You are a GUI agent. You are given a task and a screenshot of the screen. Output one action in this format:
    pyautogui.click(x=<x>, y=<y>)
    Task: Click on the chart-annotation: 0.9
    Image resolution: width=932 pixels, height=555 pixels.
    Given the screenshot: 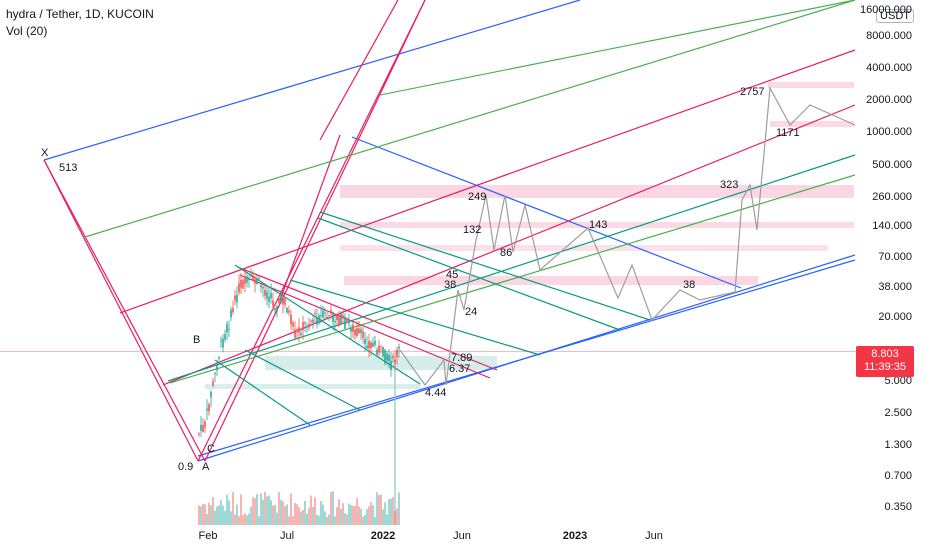 What is the action you would take?
    pyautogui.click(x=186, y=467)
    